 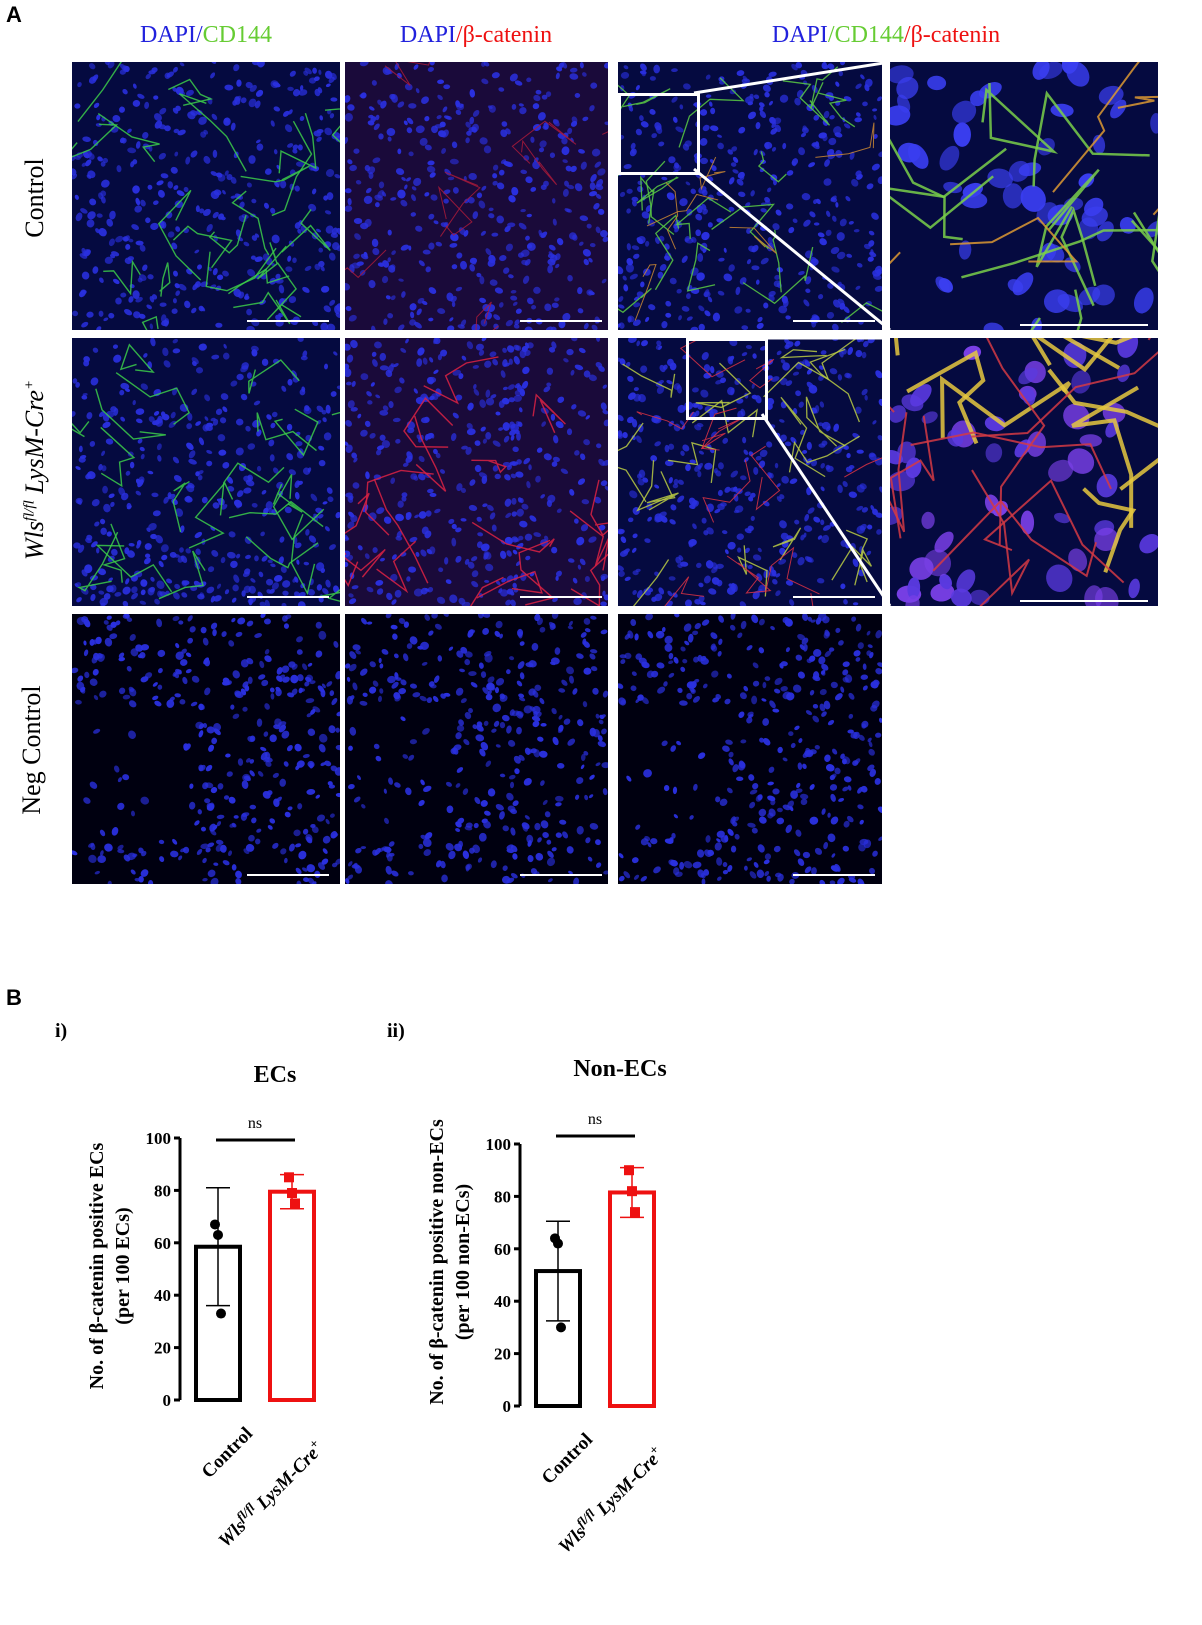 I want to click on chart-i-title: ECs, so click(x=275, y=1075).